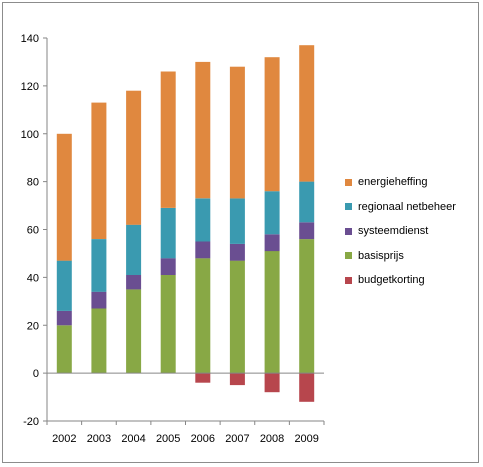 The width and height of the screenshot is (483, 467). Describe the element at coordinates (272, 439) in the screenshot. I see `x-tick-label: 2008` at that location.